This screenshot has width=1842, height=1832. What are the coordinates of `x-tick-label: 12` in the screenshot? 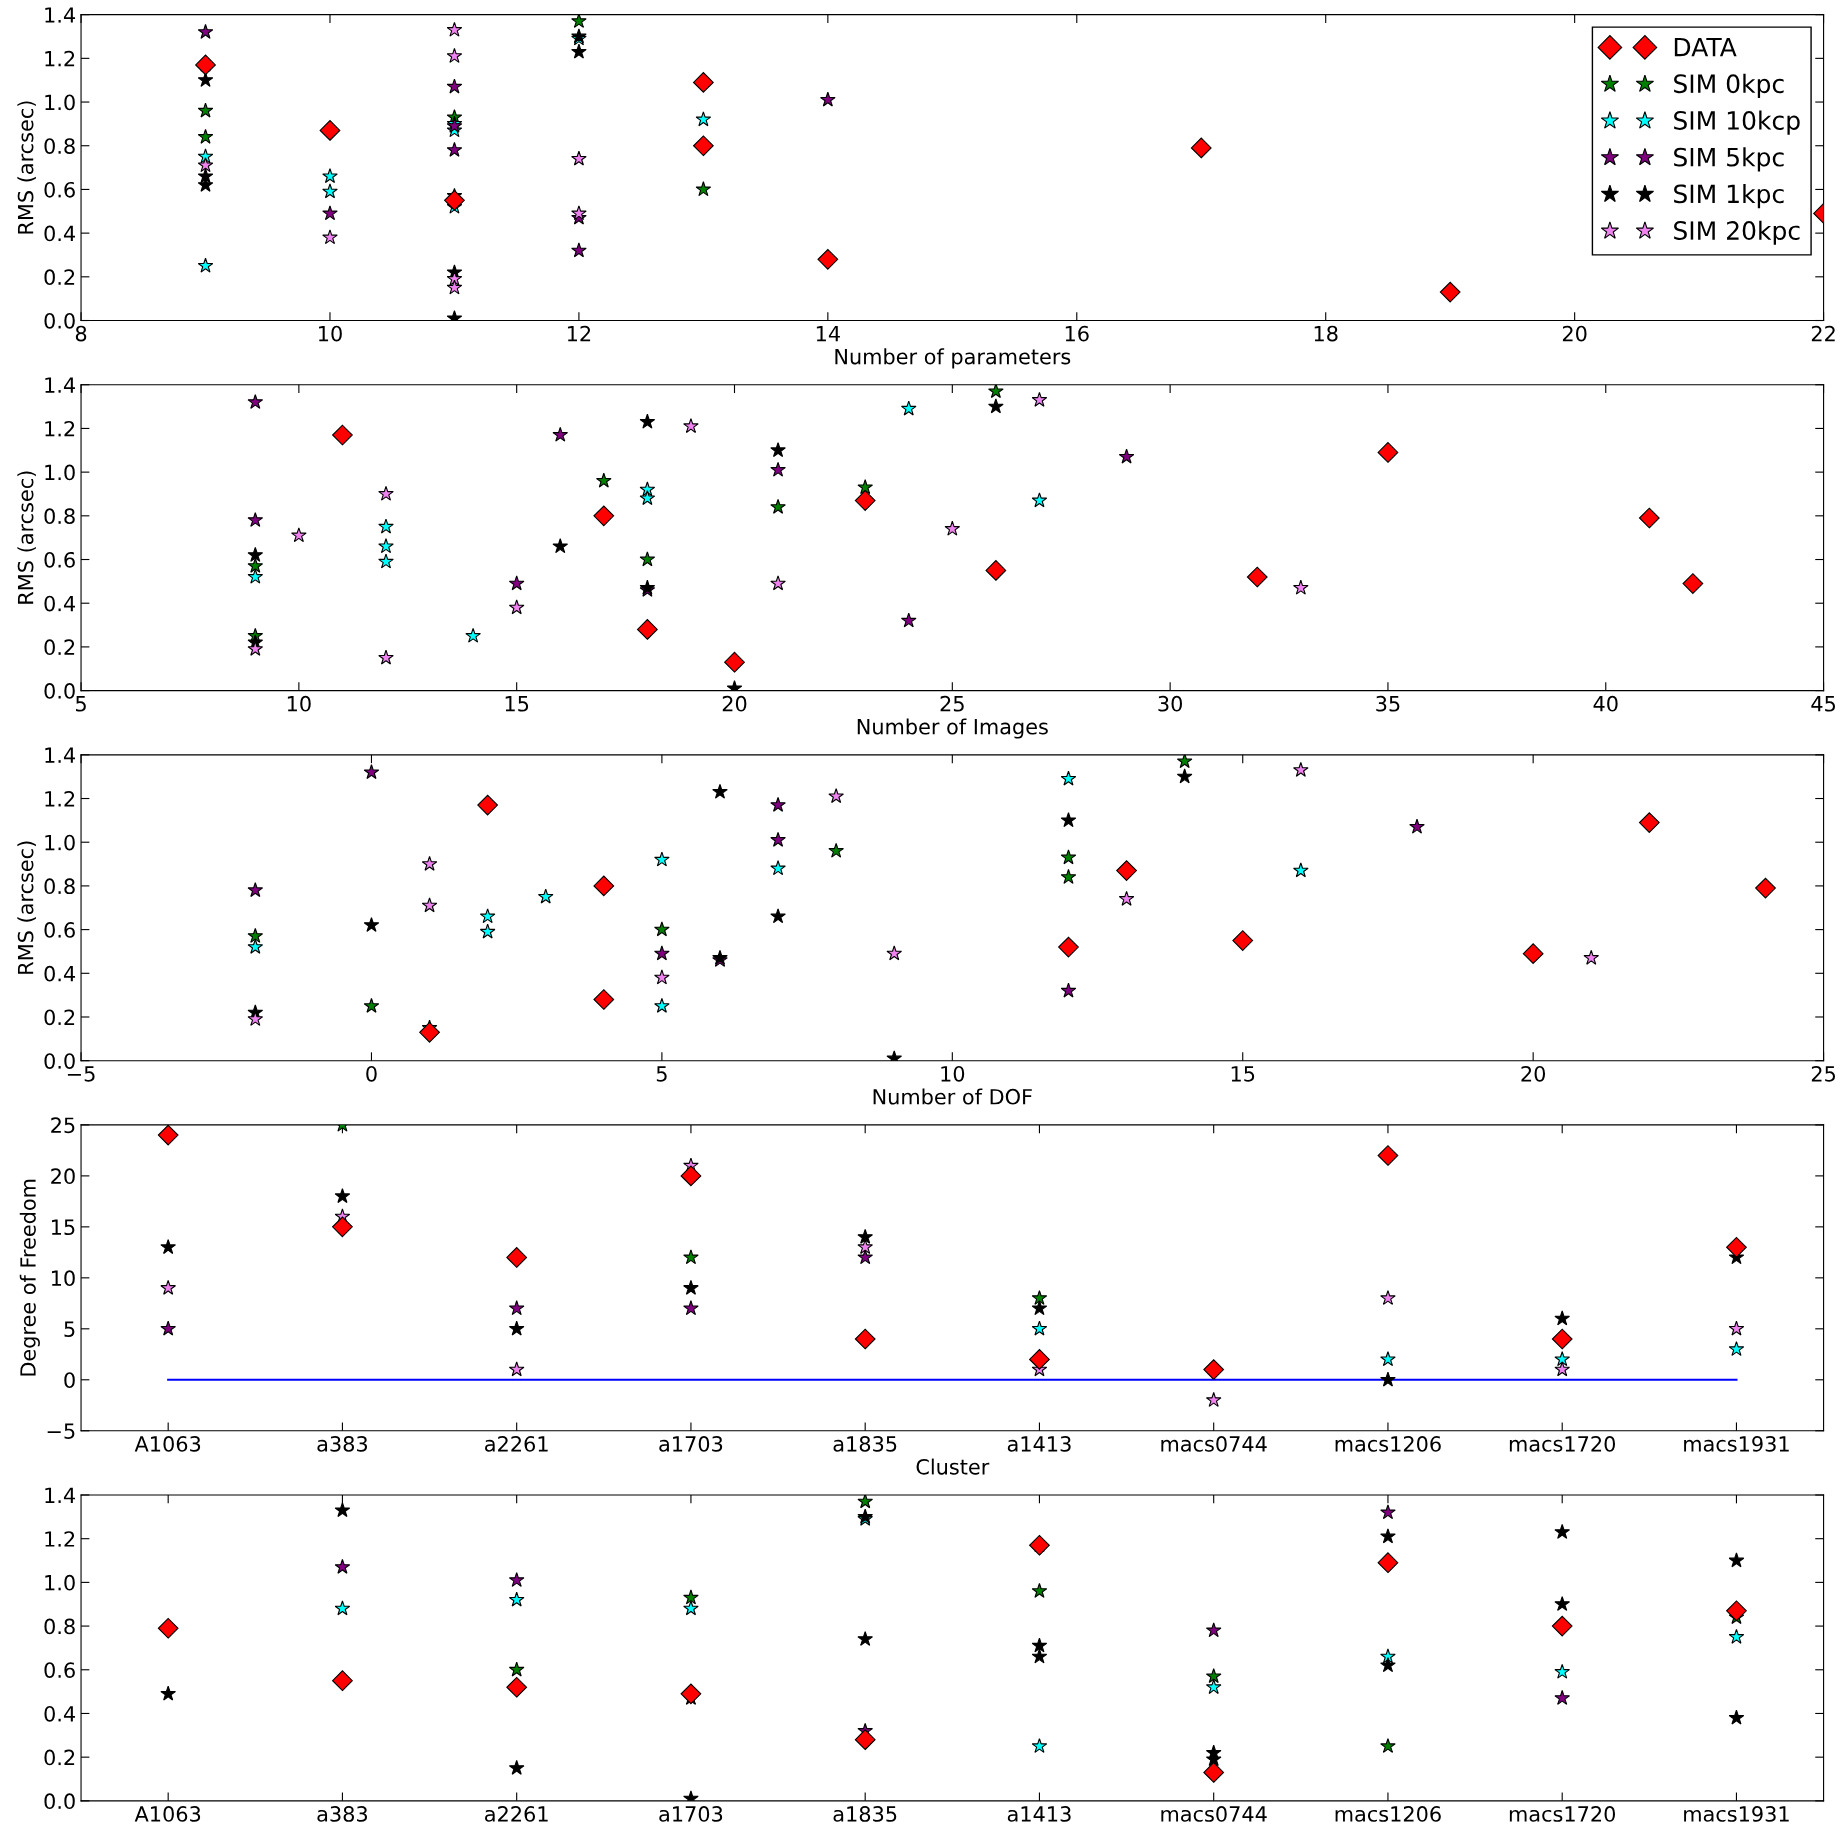 It's located at (579, 333).